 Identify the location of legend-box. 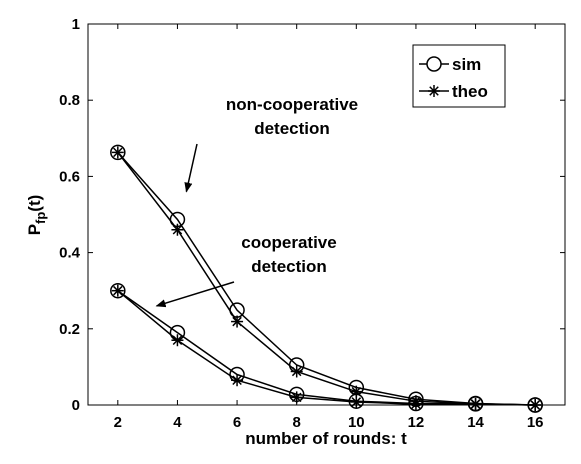
(459, 76).